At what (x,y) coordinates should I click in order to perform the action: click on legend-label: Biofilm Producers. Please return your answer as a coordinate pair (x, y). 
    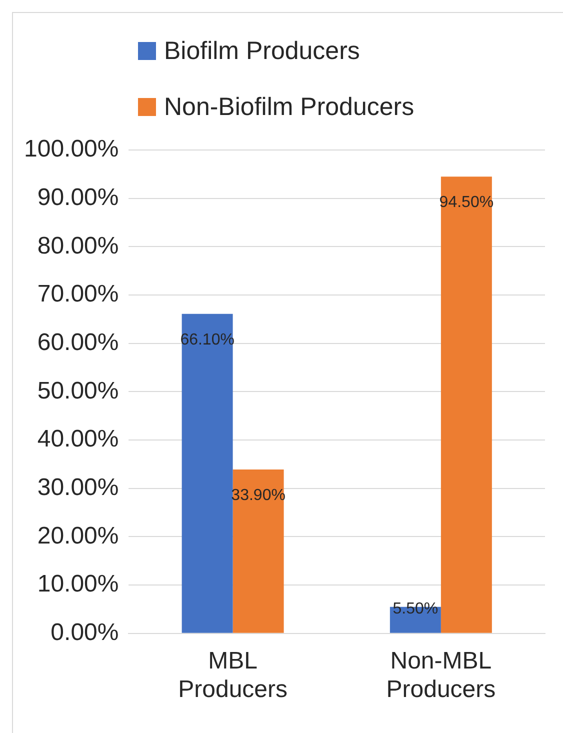
    Looking at the image, I should click on (262, 51).